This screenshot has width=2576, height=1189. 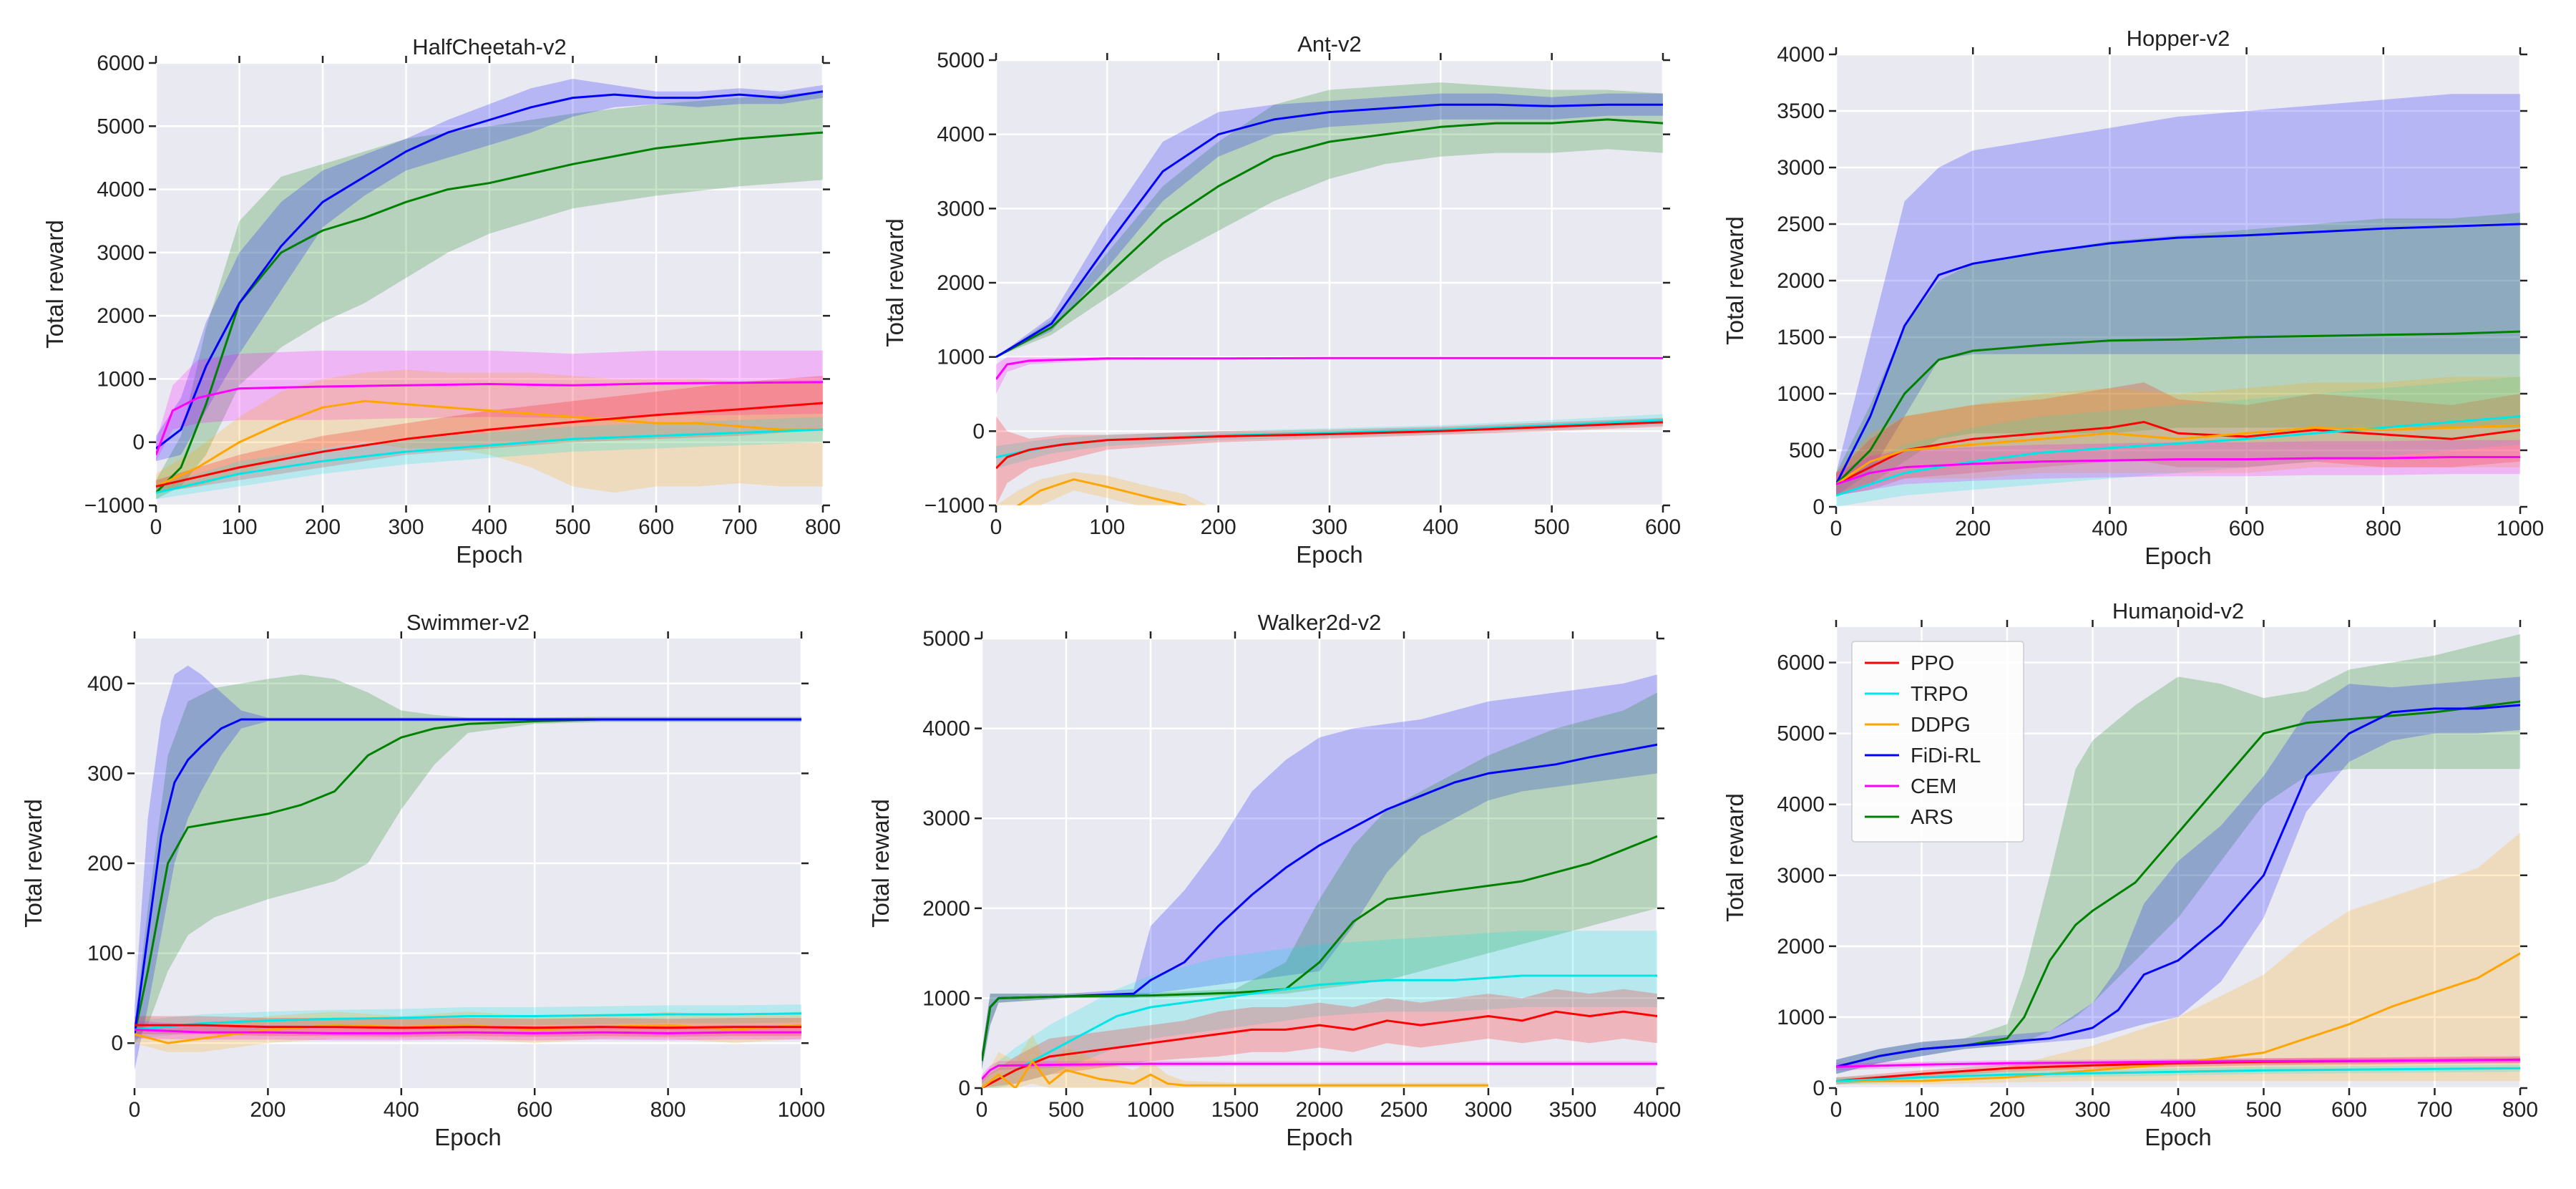 I want to click on y-tick-label: −1000, so click(x=954, y=506).